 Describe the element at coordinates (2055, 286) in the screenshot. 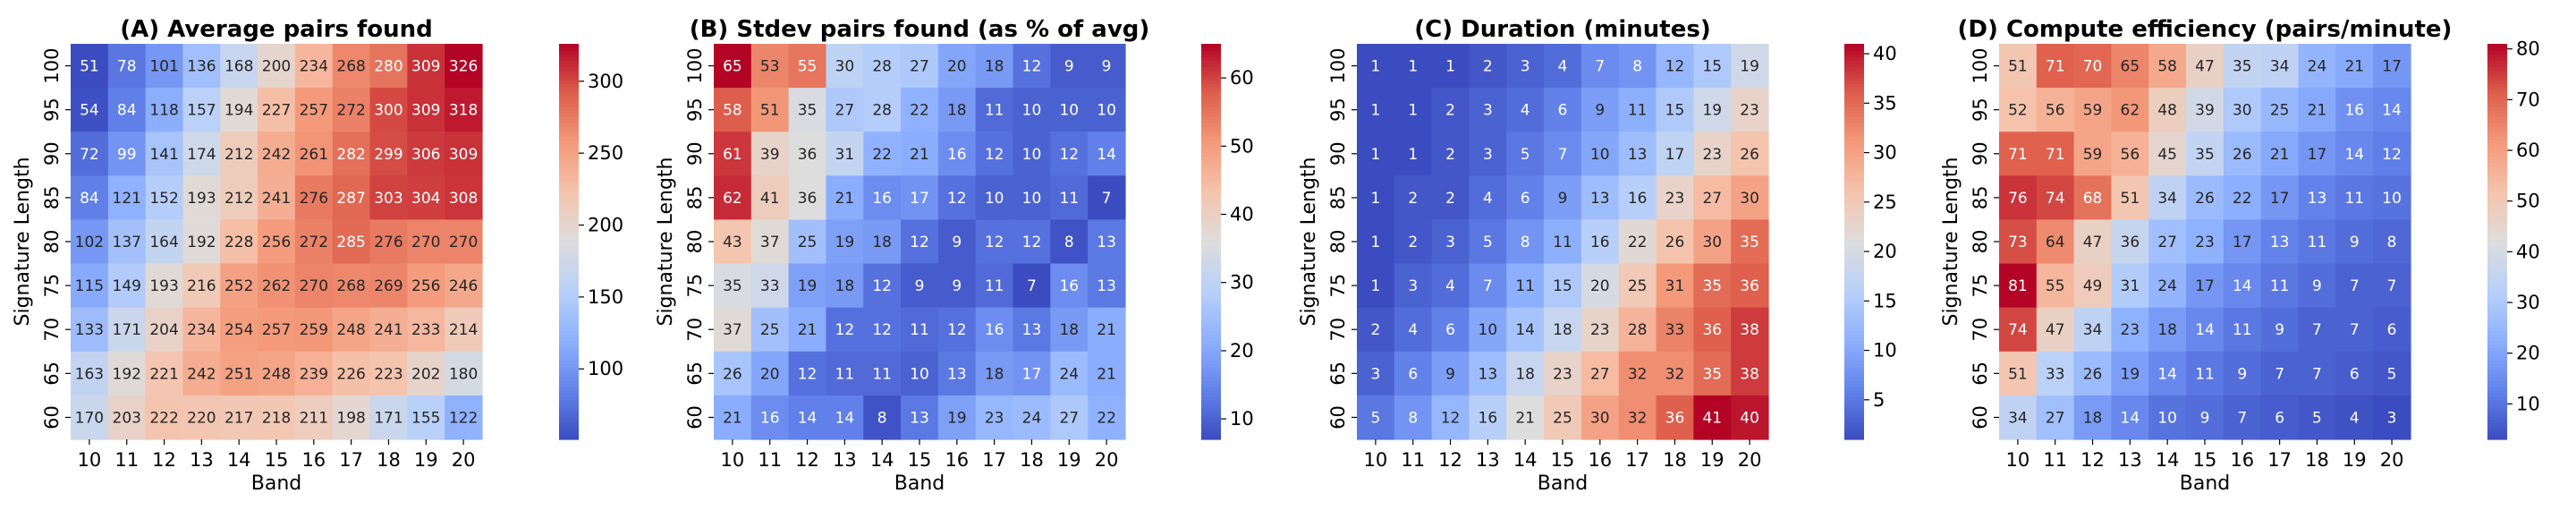

I see `cell-value-label: 55` at that location.